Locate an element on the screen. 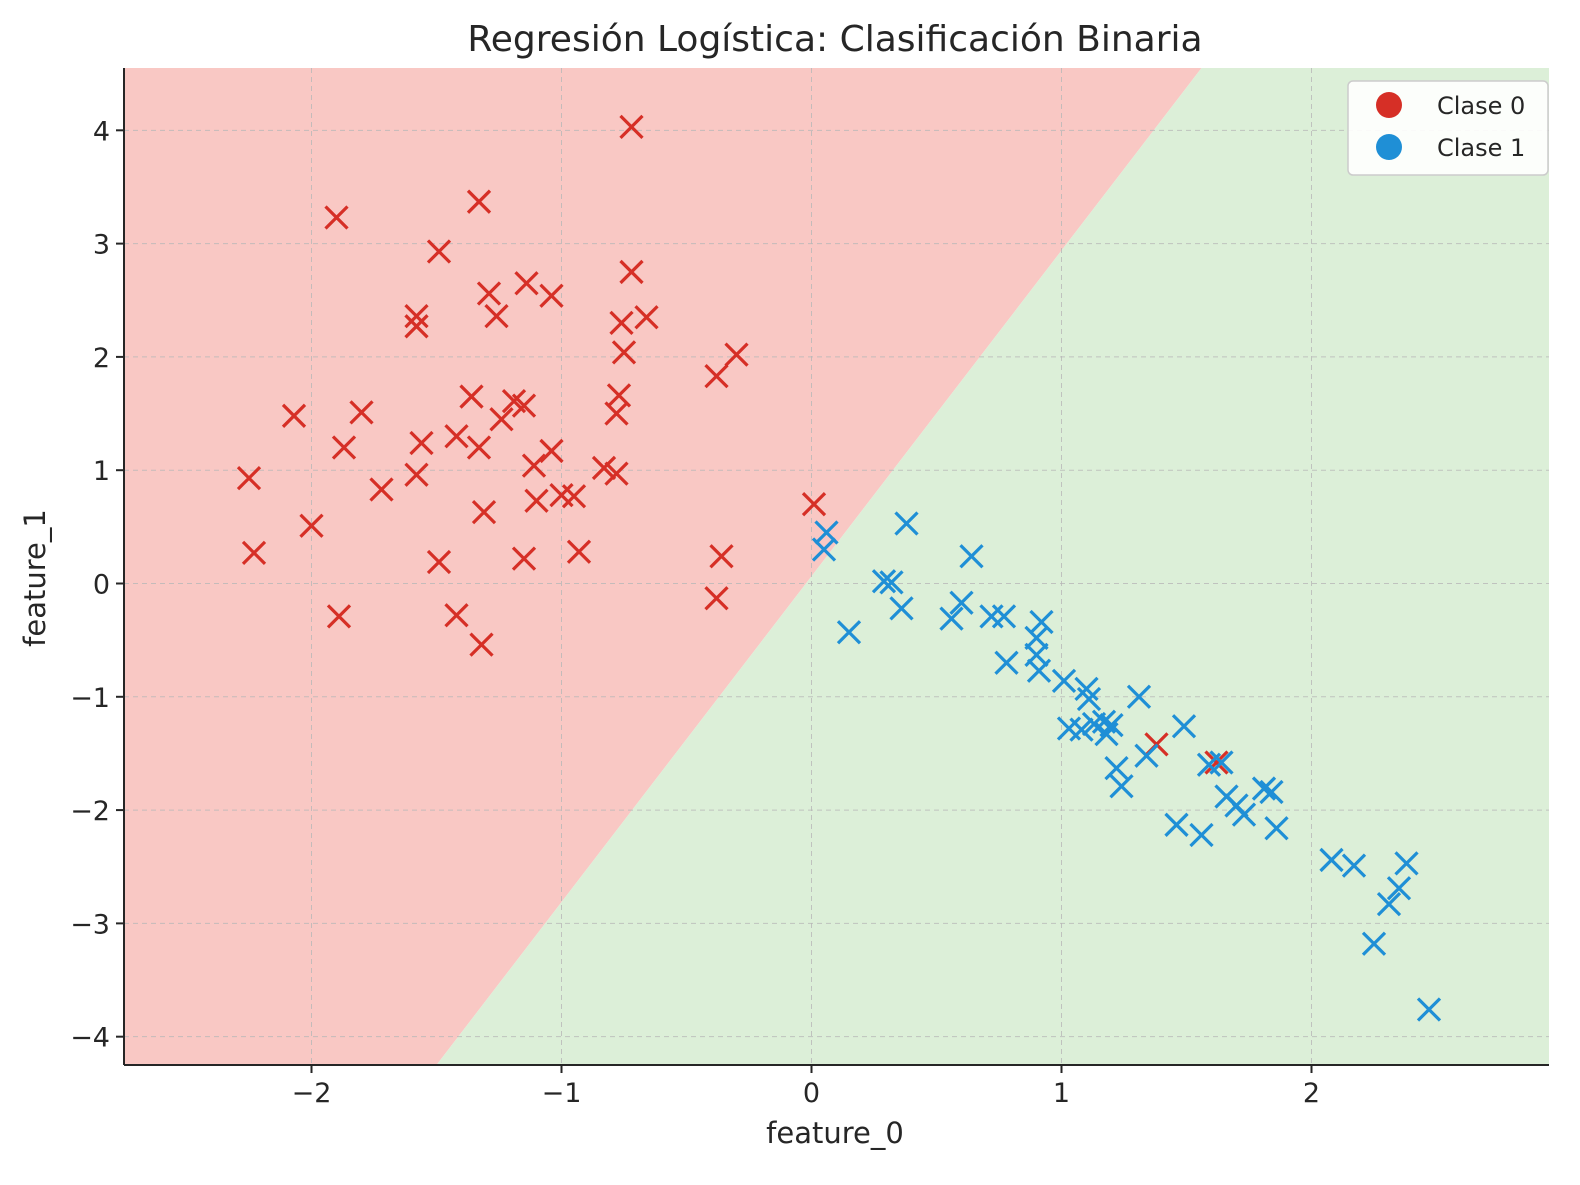 This screenshot has width=1580, height=1185. x-tick-label: −1 is located at coordinates (562, 1093).